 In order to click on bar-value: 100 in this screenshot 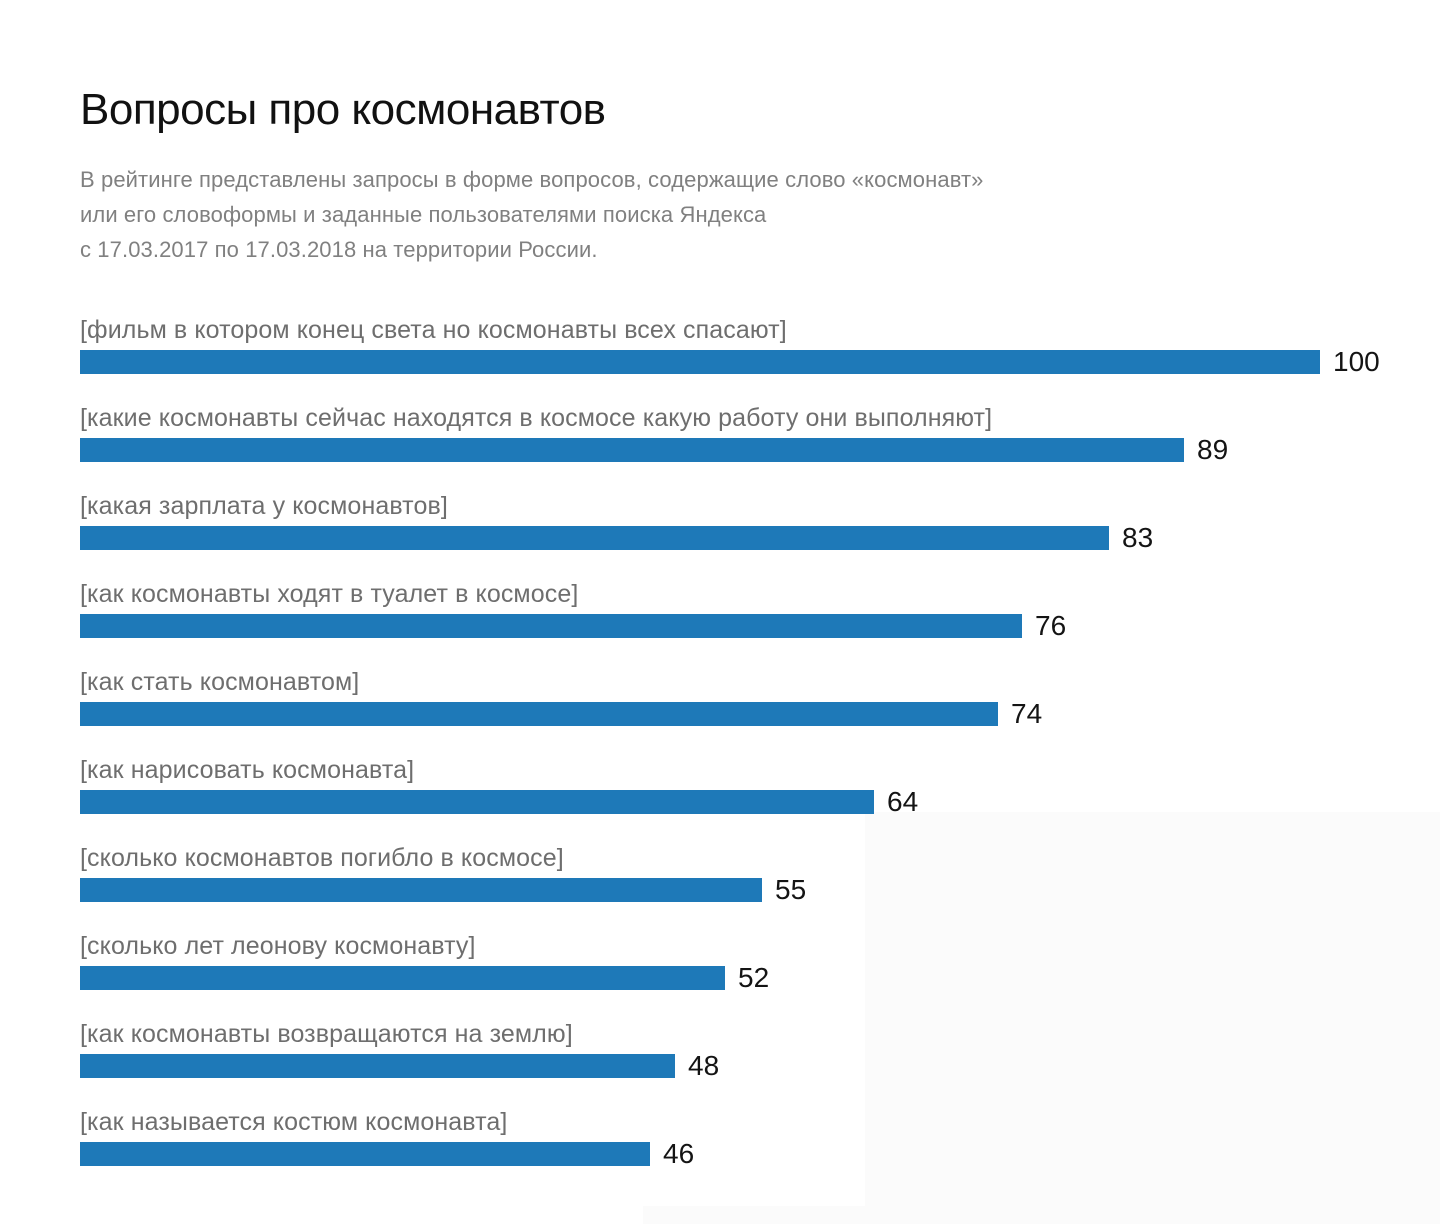, I will do `click(1356, 361)`.